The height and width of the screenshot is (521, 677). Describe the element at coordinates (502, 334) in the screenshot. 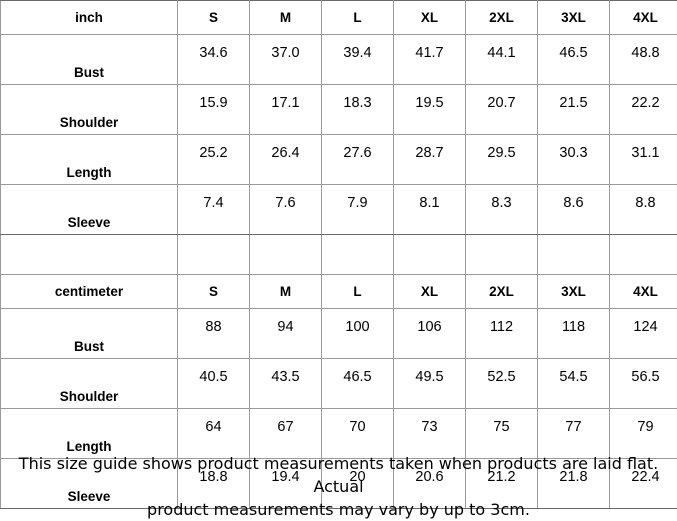

I see `table-cell: 112` at that location.